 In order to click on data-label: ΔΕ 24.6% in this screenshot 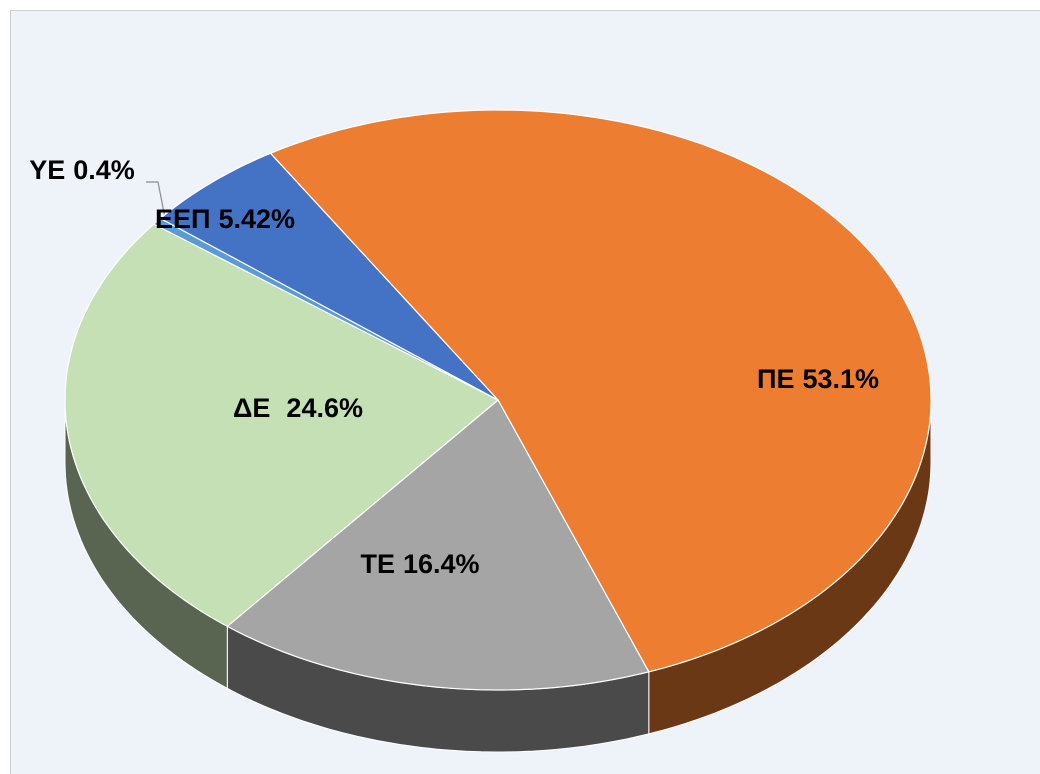, I will do `click(298, 408)`.